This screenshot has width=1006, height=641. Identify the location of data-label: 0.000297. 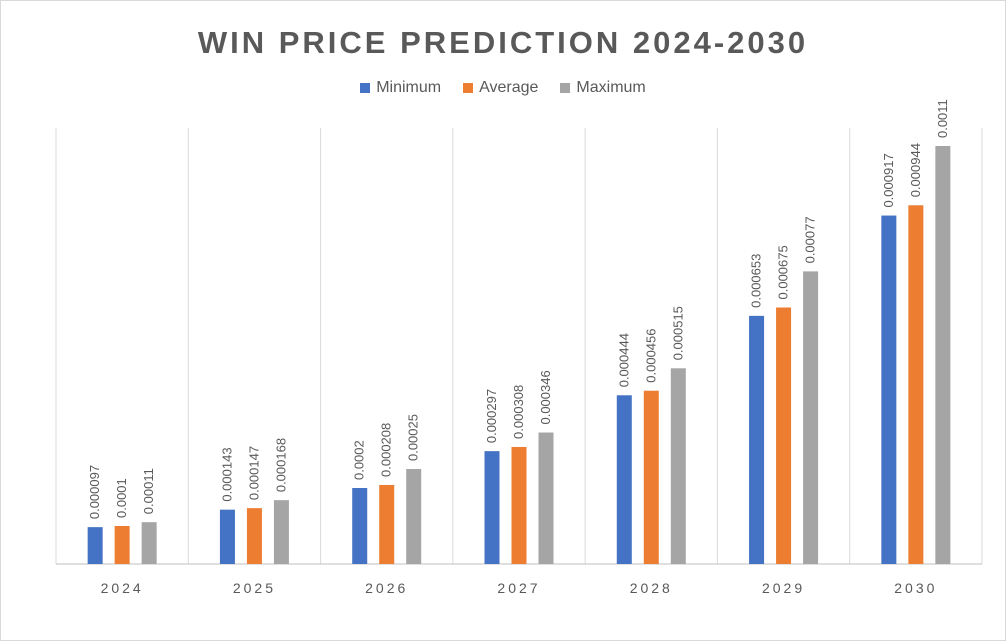
(491, 416).